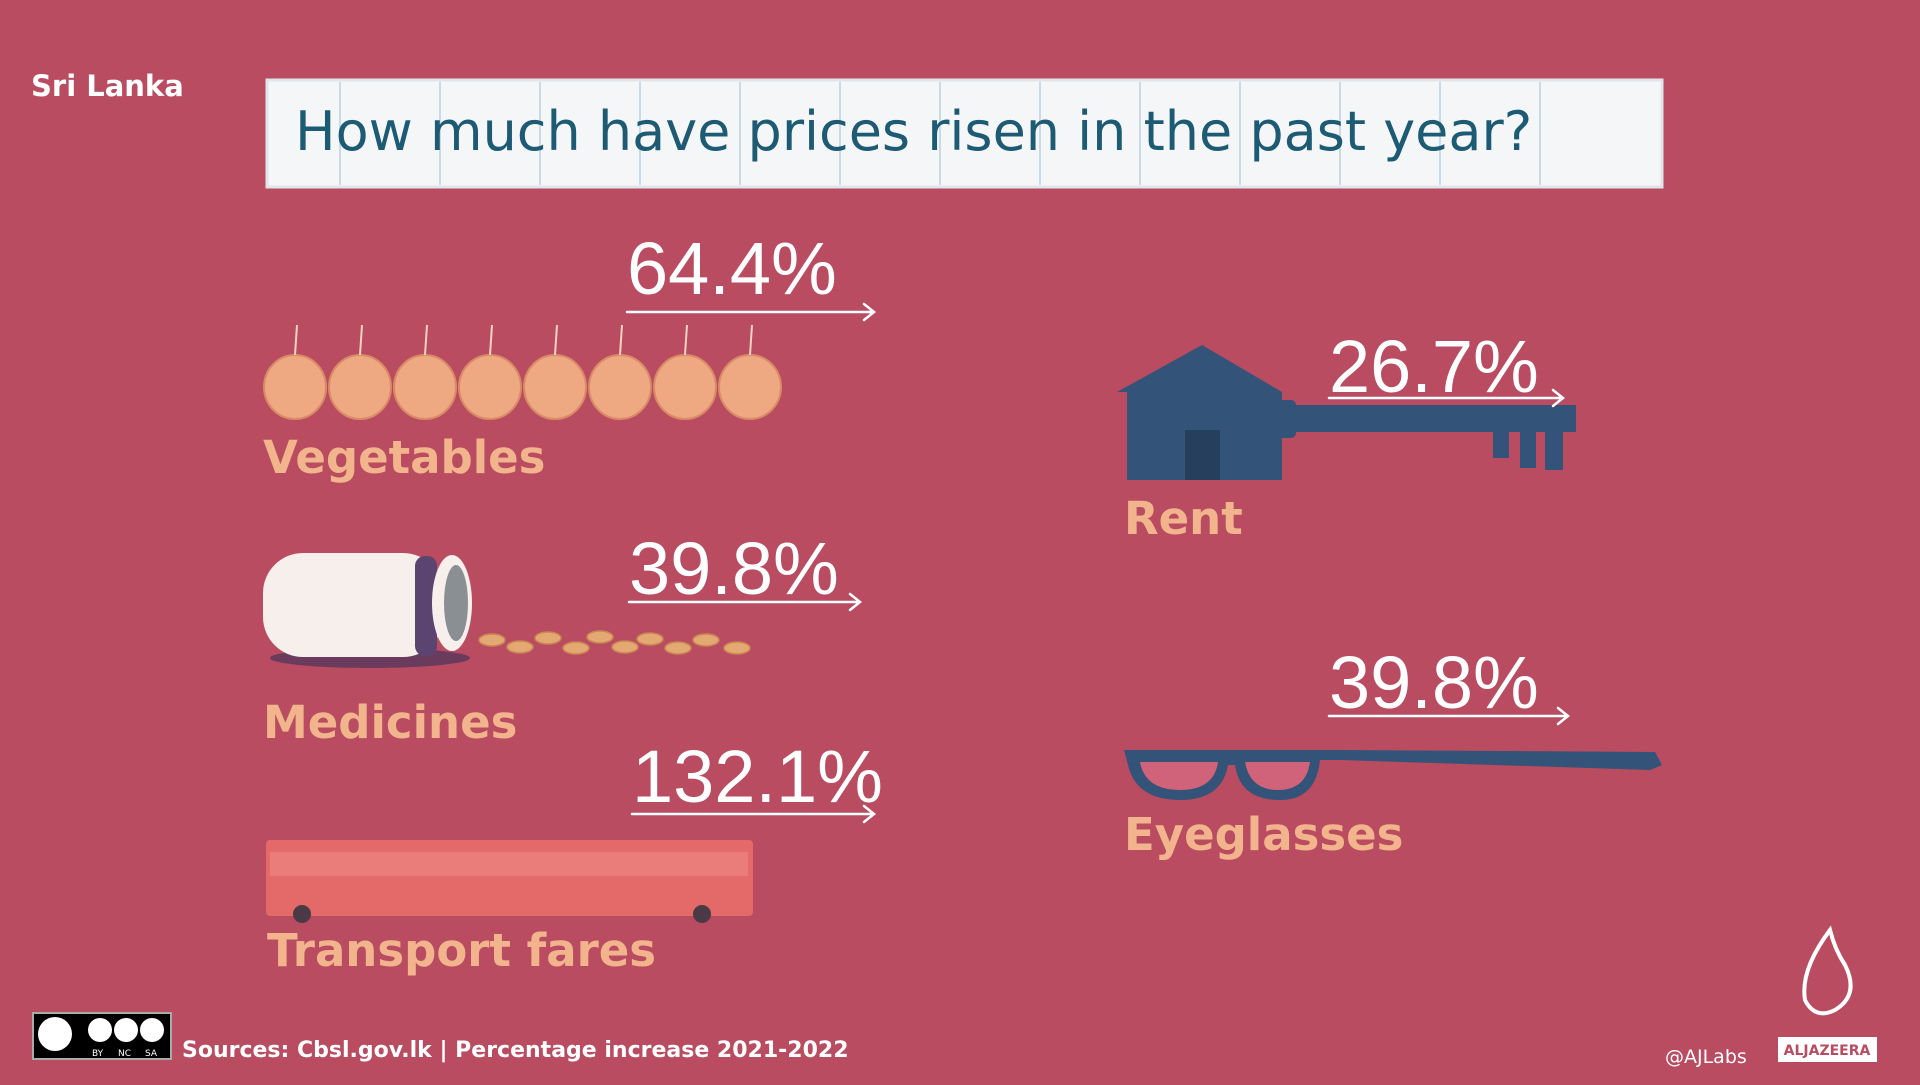 Image resolution: width=1920 pixels, height=1085 pixels. What do you see at coordinates (1183, 518) in the screenshot?
I see `label: Rent` at bounding box center [1183, 518].